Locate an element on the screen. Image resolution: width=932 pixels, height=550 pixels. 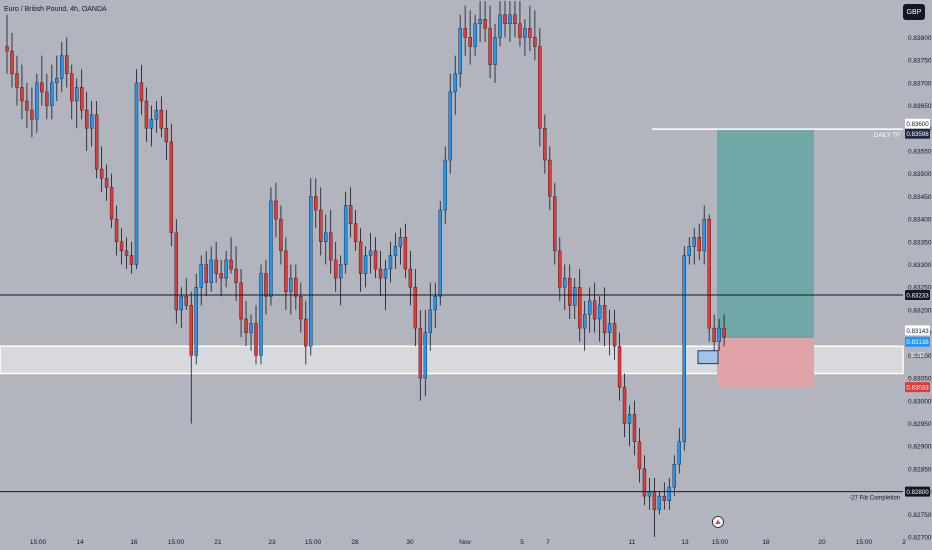
target-zone is located at coordinates (765, 234).